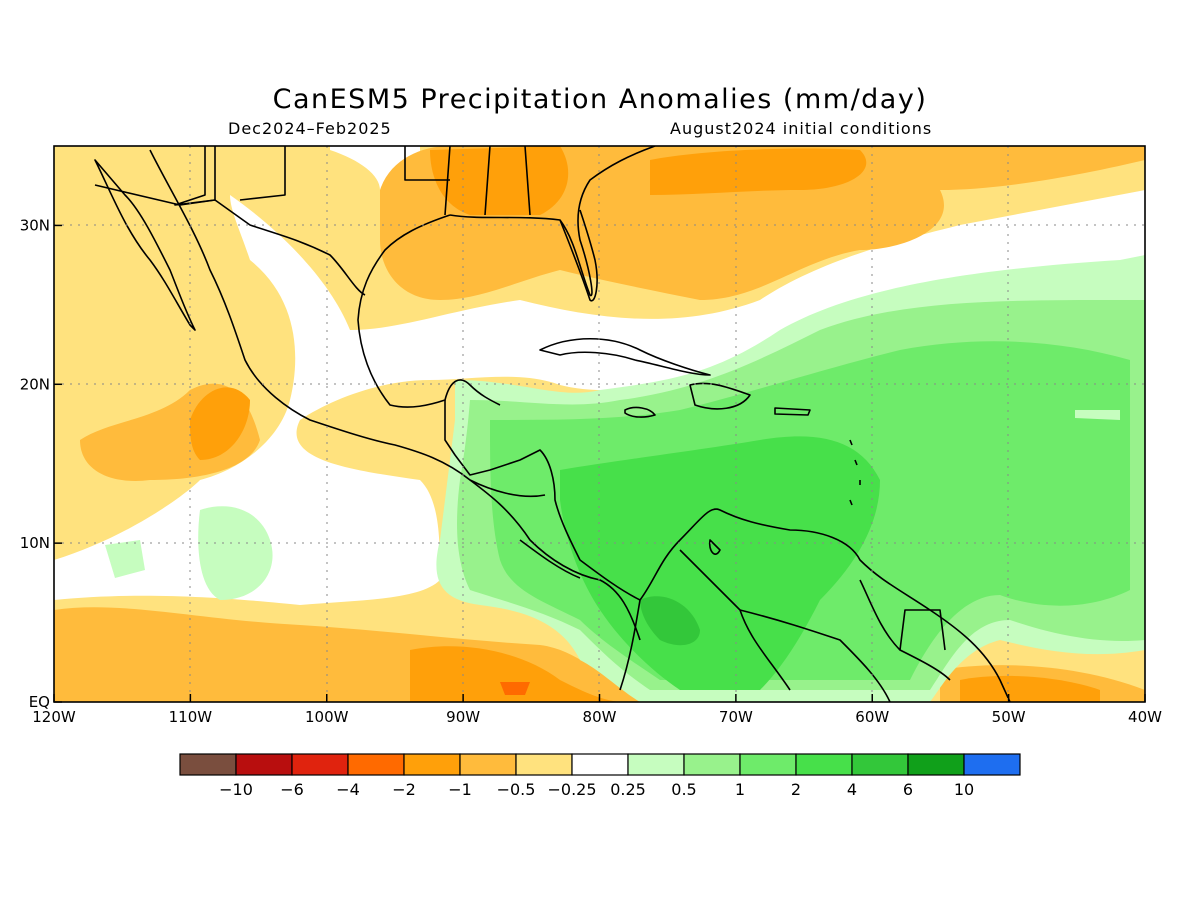 The image size is (1200, 900). What do you see at coordinates (327, 717) in the screenshot?
I see `lon-tick-label: 100W` at bounding box center [327, 717].